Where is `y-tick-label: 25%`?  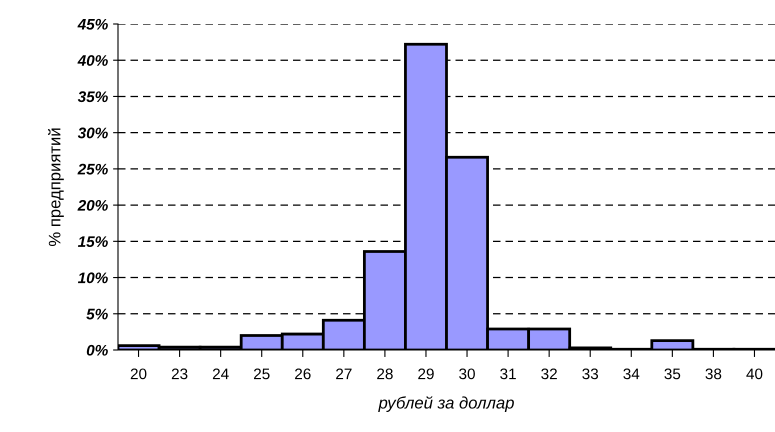 y-tick-label: 25% is located at coordinates (92, 169).